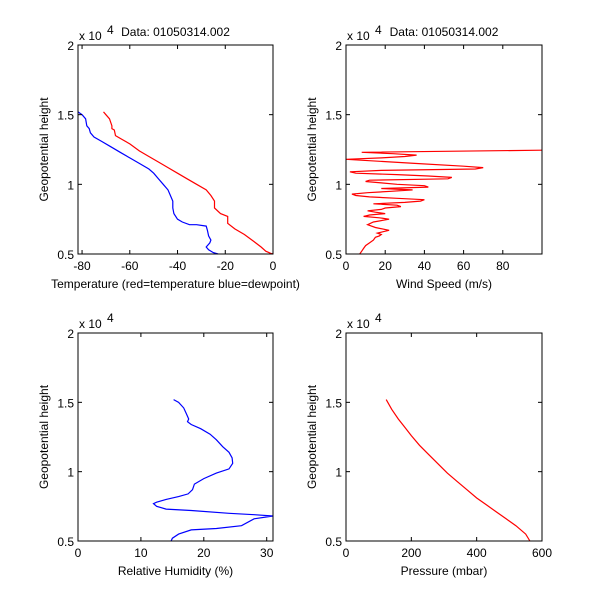  I want to click on x-tick-label: 30, so click(267, 553).